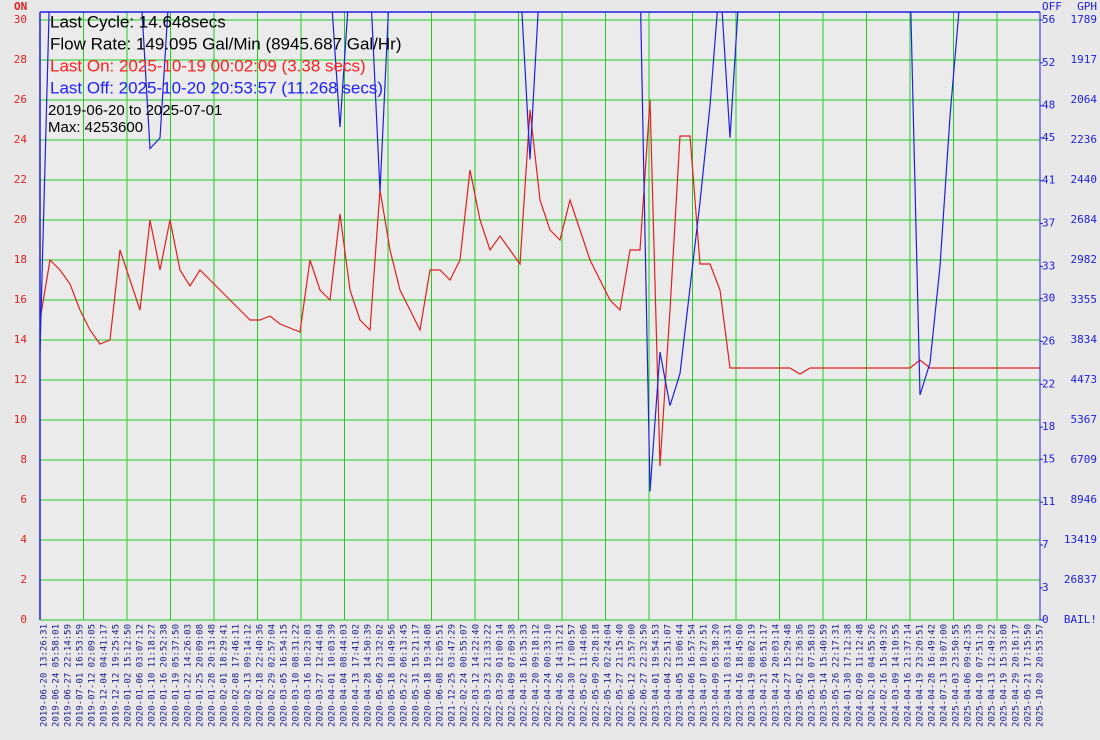 Image resolution: width=1100 pixels, height=740 pixels. Describe the element at coordinates (1048, 298) in the screenshot. I see `y2-tick-label: 30` at that location.